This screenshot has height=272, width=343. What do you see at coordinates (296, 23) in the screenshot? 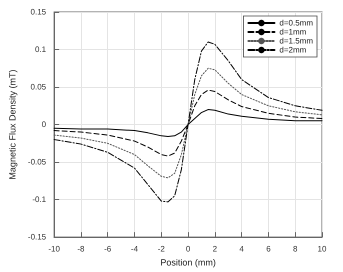
I see `legend-label: d=0.5mm` at bounding box center [296, 23].